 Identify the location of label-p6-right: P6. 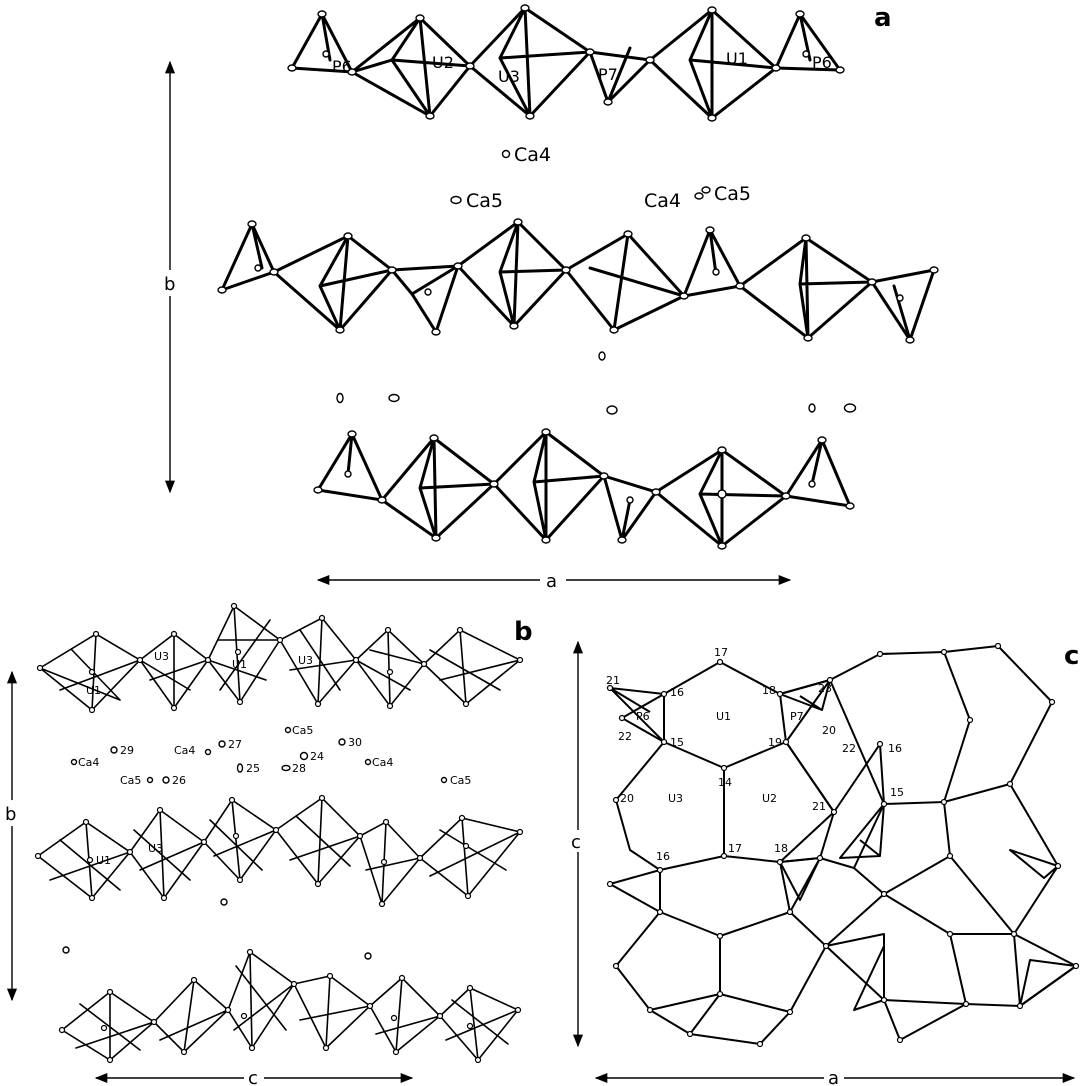
(822, 62).